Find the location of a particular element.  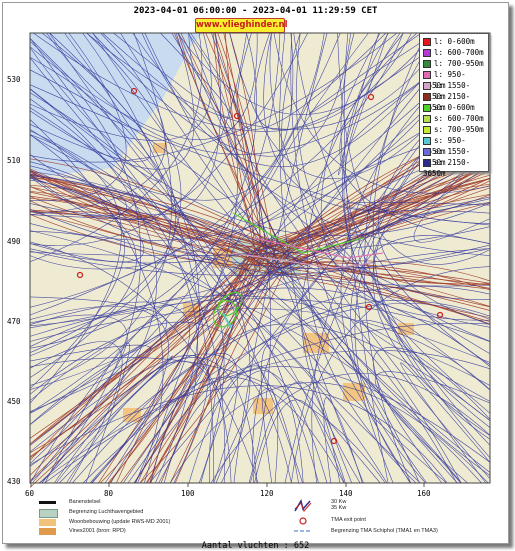

y-tick-470: 470 is located at coordinates (14, 321).